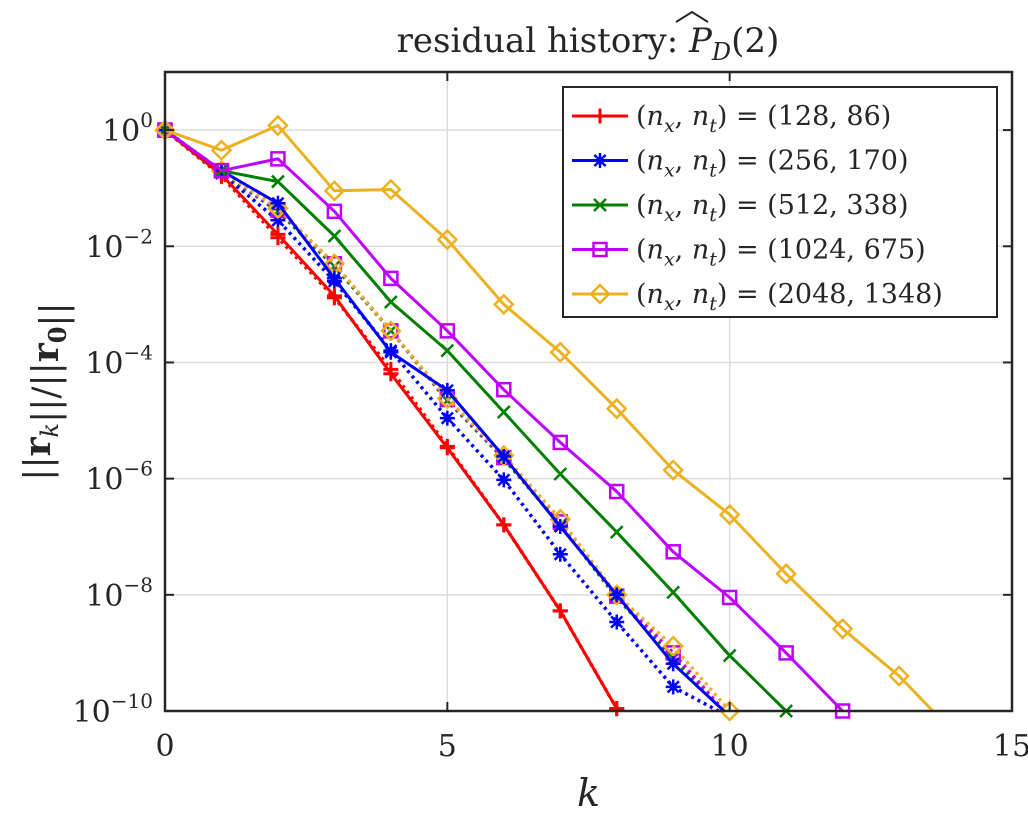 This screenshot has height=822, width=1028. What do you see at coordinates (164, 746) in the screenshot?
I see `x-tick-label: 0` at bounding box center [164, 746].